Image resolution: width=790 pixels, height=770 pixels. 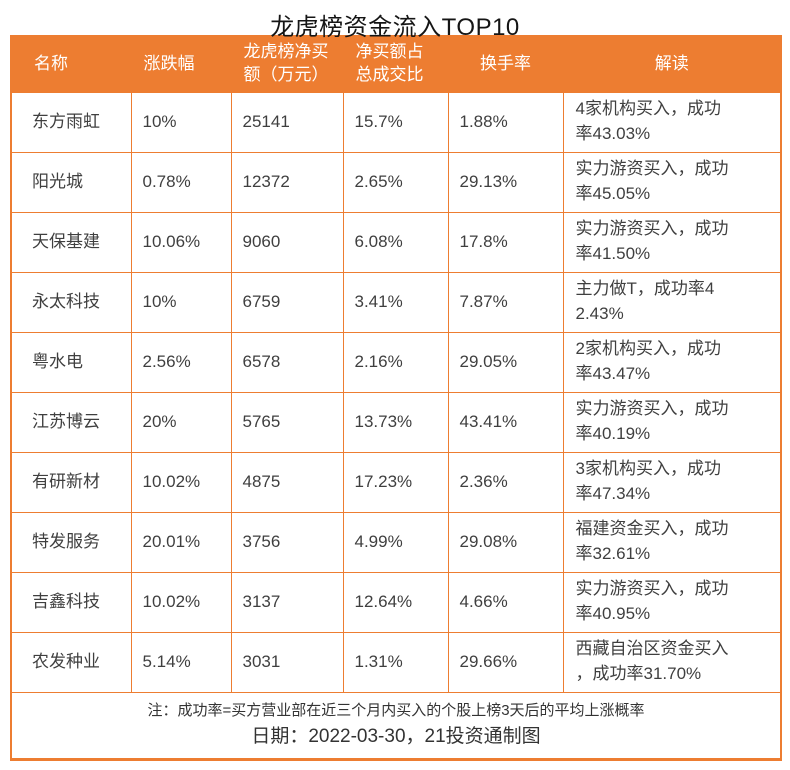 What do you see at coordinates (505, 662) in the screenshot?
I see `turnover-rate-cell: 29.66%` at bounding box center [505, 662].